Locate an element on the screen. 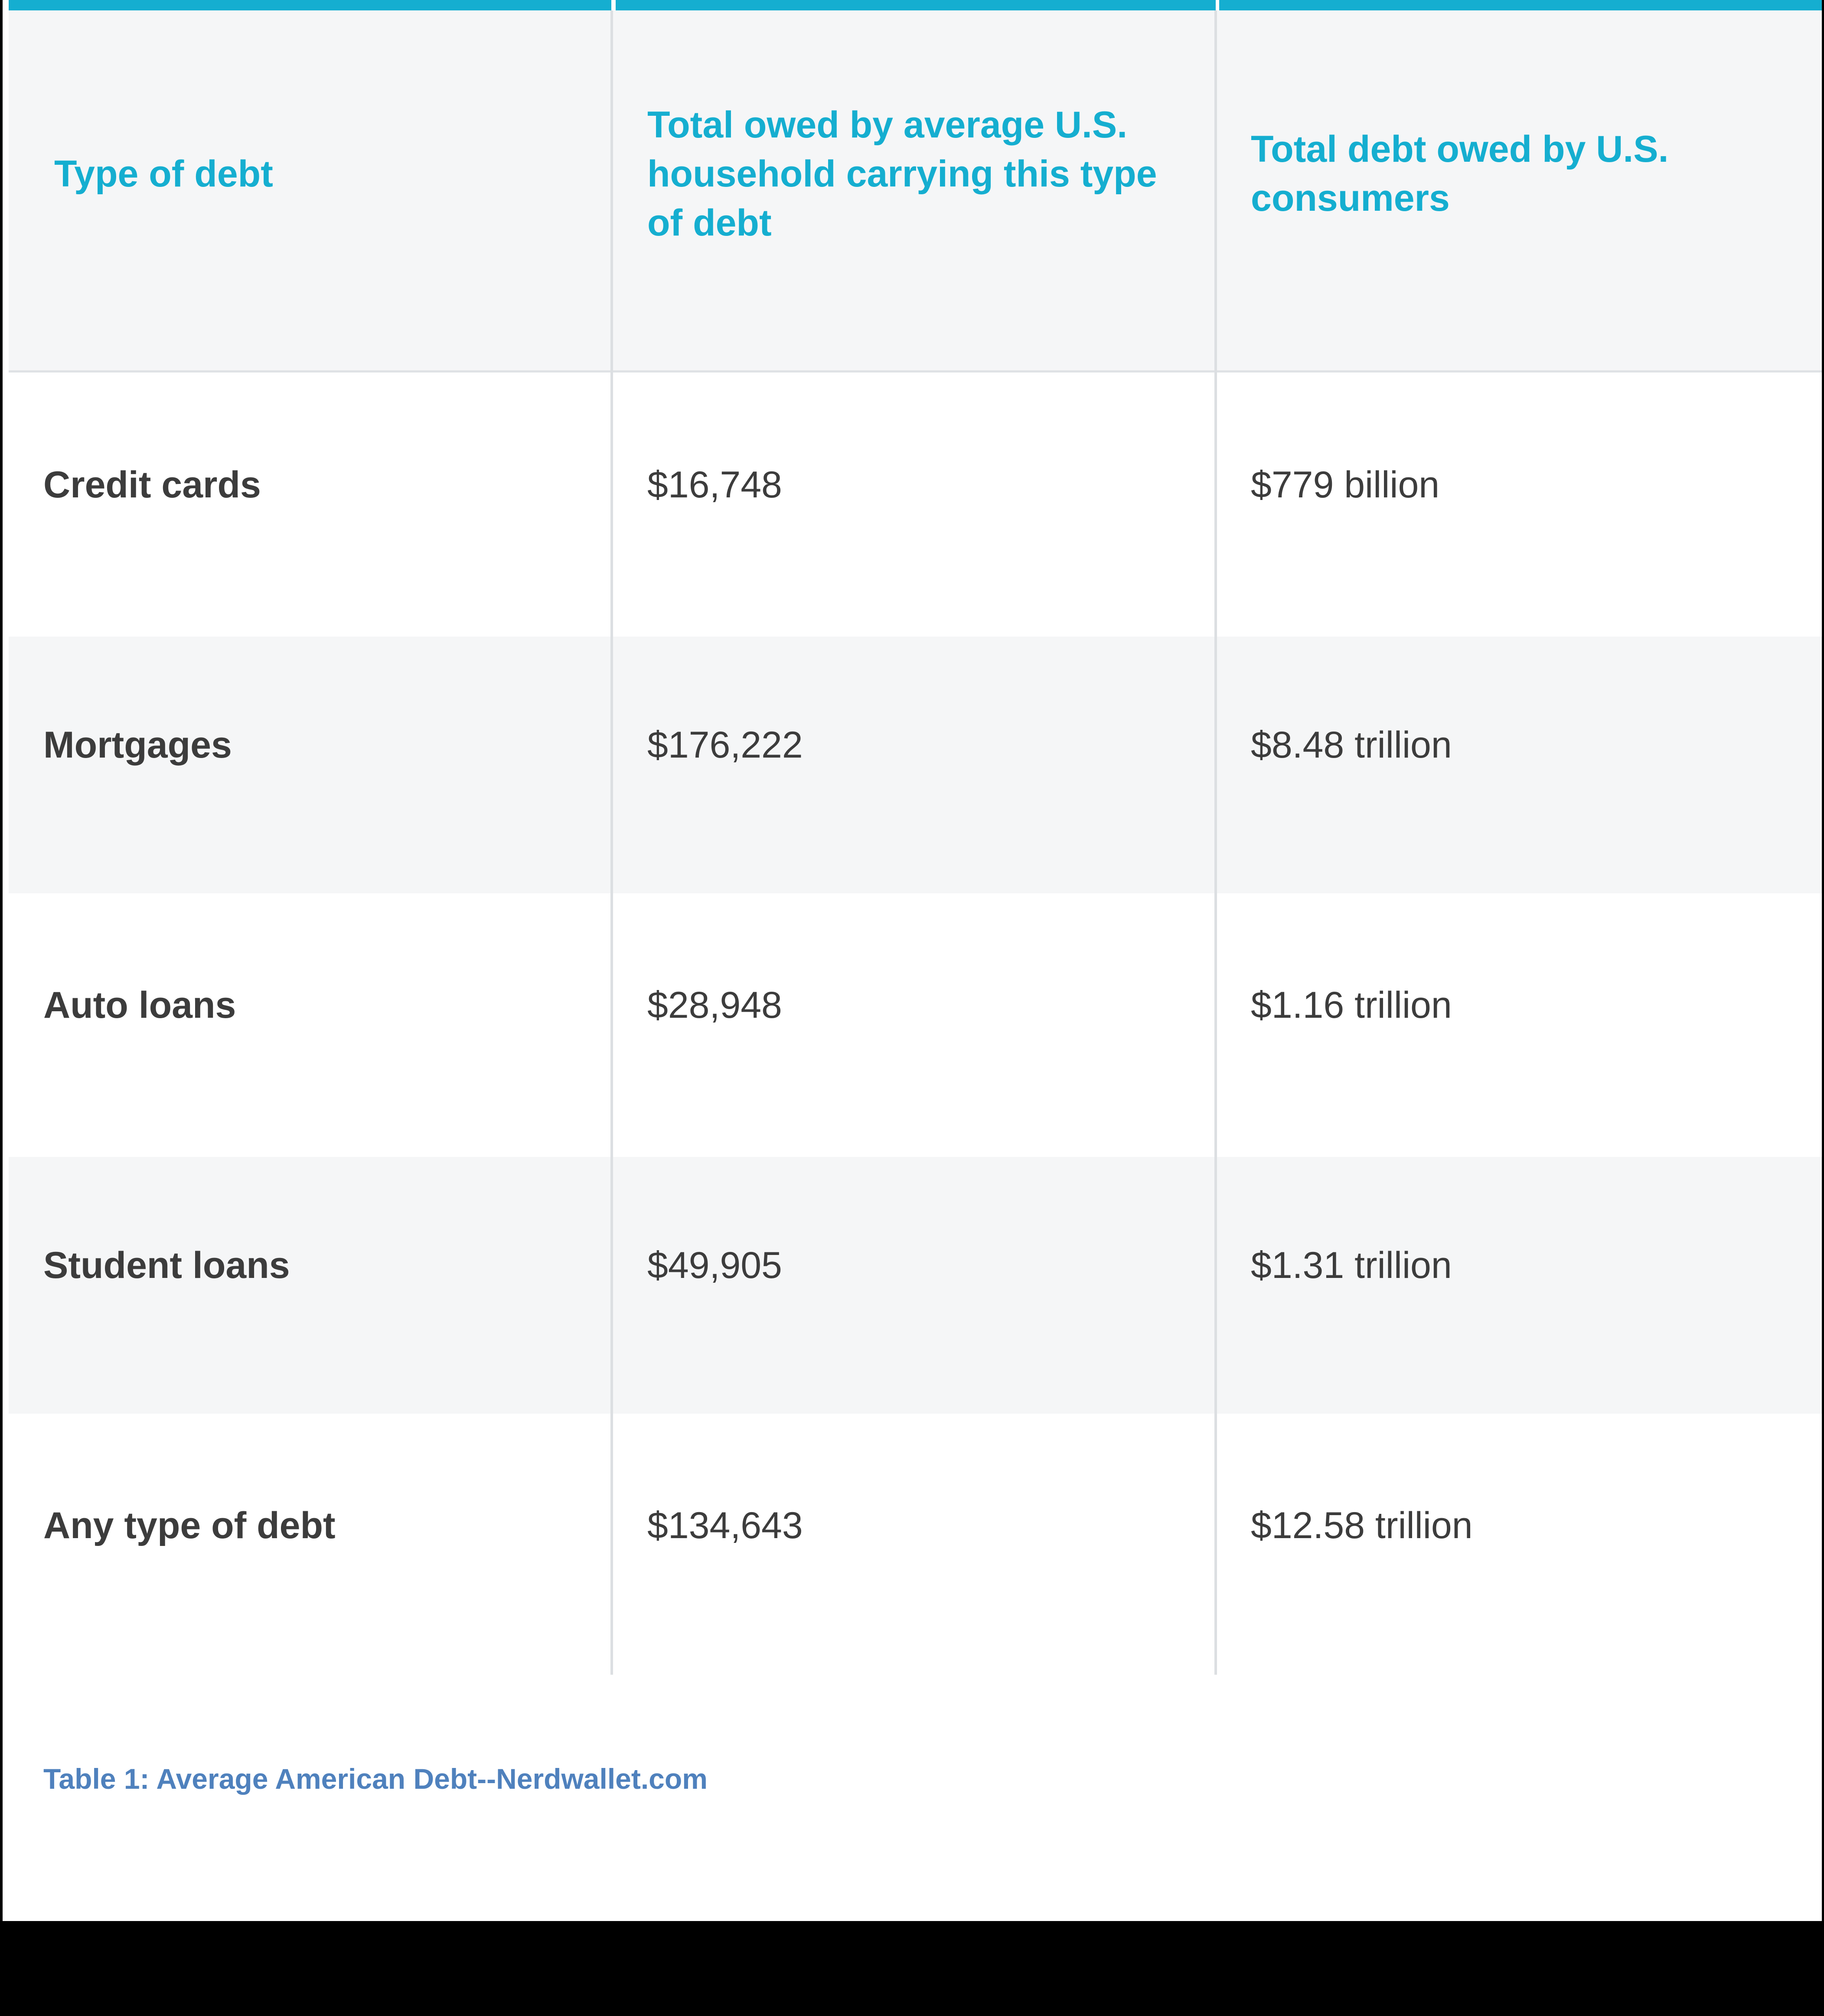 Image resolution: width=1824 pixels, height=2016 pixels. row-student-loans-total: $1.31 trillion is located at coordinates (1351, 1265).